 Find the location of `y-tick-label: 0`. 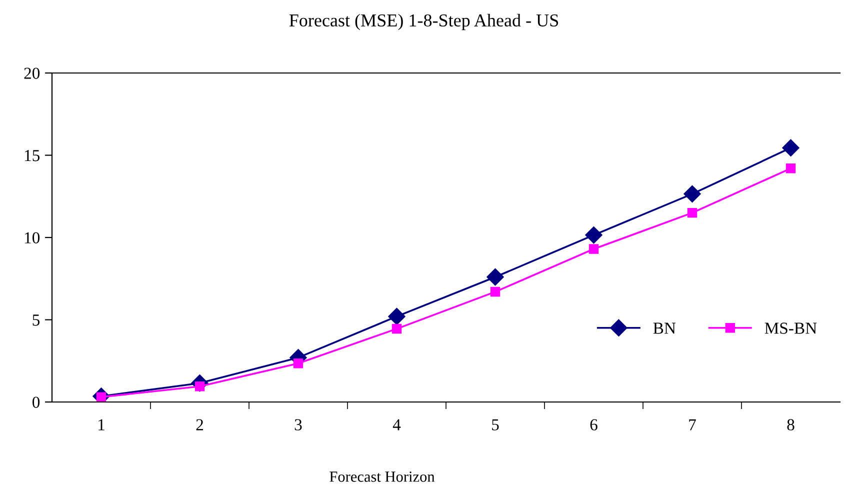

y-tick-label: 0 is located at coordinates (36, 402).